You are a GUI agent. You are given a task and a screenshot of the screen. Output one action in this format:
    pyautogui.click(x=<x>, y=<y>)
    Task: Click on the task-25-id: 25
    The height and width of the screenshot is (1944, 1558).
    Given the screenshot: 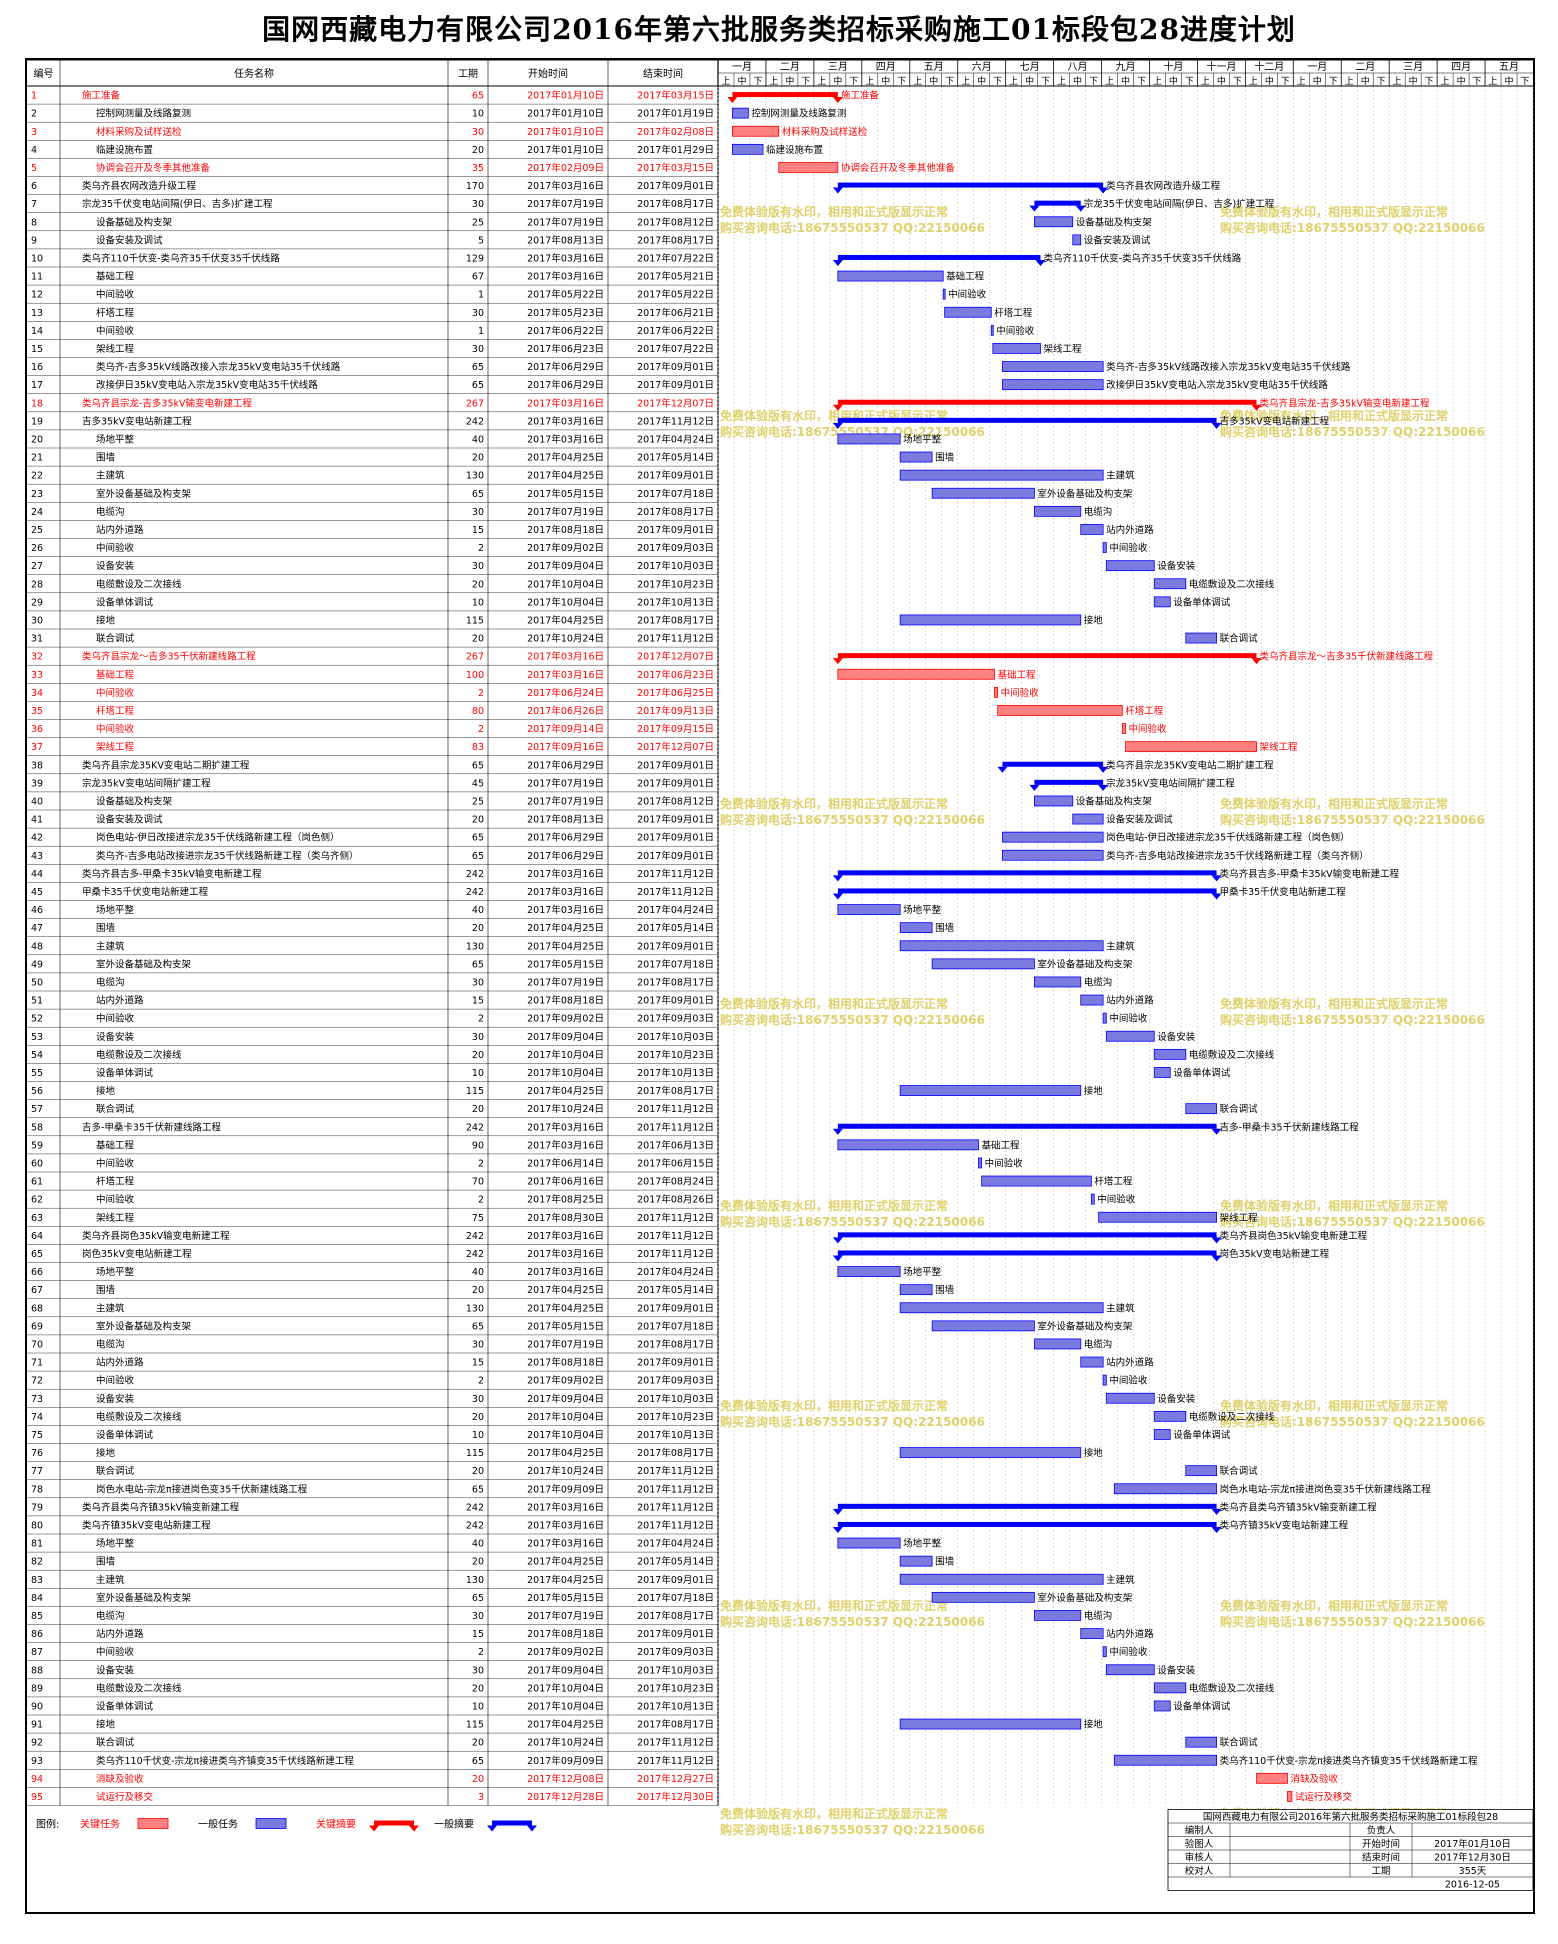 What is the action you would take?
    pyautogui.click(x=37, y=530)
    